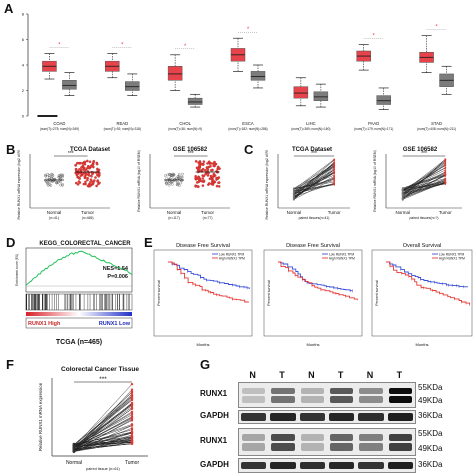 The image size is (474, 474). Describe the element at coordinates (430, 387) in the screenshot. I see `kda-label: 55KDa` at that location.